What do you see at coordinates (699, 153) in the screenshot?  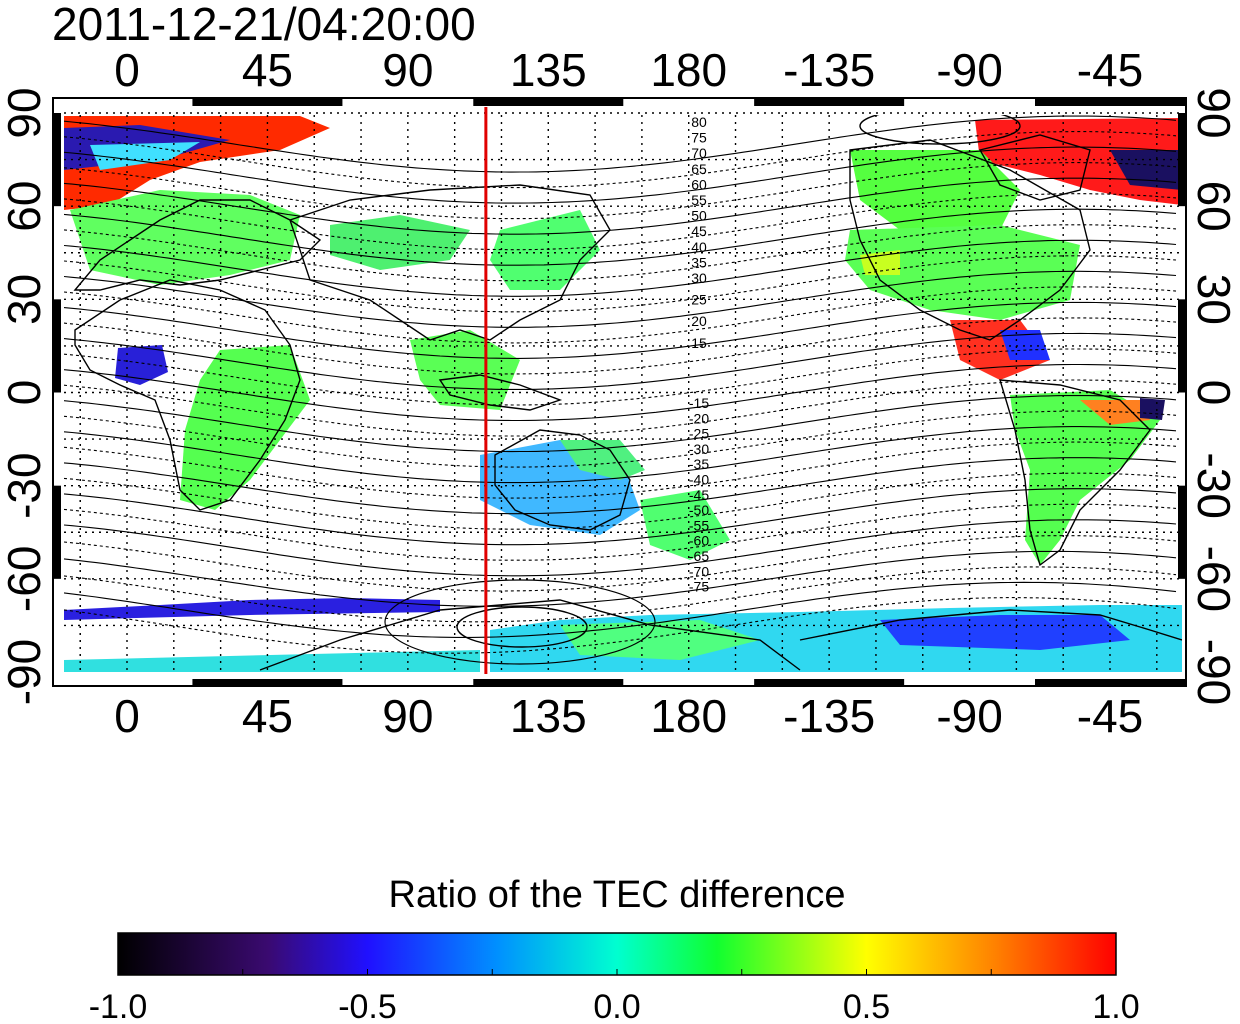 I see `contour-label: 70` at bounding box center [699, 153].